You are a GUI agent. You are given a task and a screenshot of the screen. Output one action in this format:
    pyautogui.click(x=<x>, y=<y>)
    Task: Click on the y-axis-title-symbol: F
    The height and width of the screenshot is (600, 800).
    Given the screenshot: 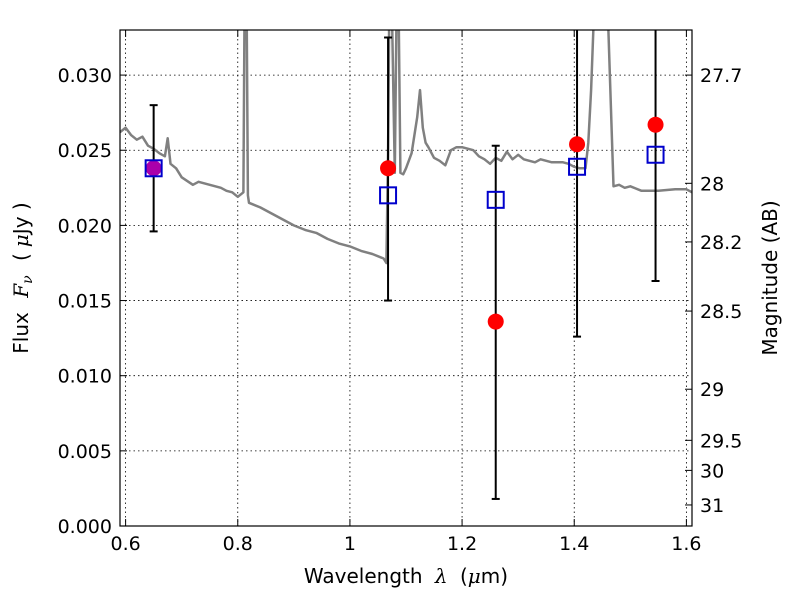 What is the action you would take?
    pyautogui.click(x=21, y=291)
    